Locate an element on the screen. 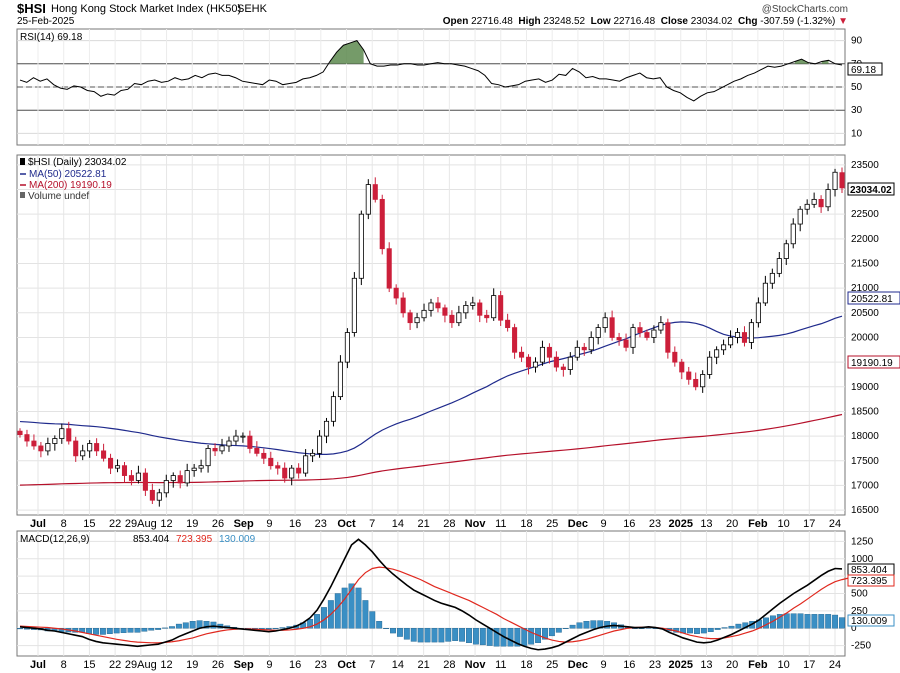 The height and width of the screenshot is (673, 900). x-tick-label: 15 is located at coordinates (89, 665).